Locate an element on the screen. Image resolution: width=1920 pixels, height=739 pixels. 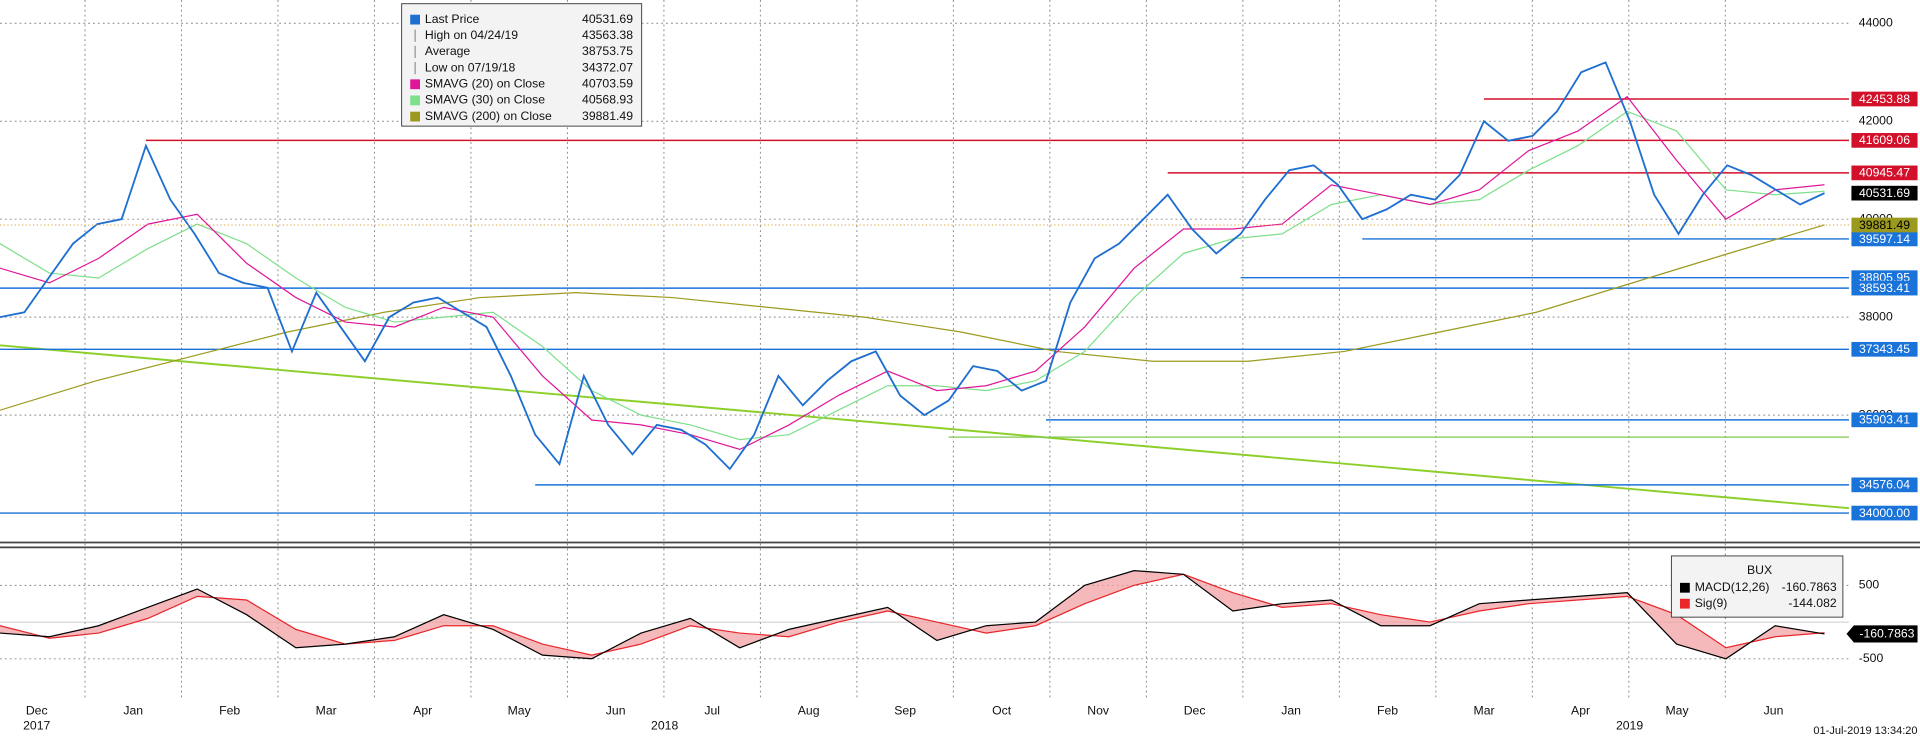
level-label: 34576.04 is located at coordinates (1884, 485).